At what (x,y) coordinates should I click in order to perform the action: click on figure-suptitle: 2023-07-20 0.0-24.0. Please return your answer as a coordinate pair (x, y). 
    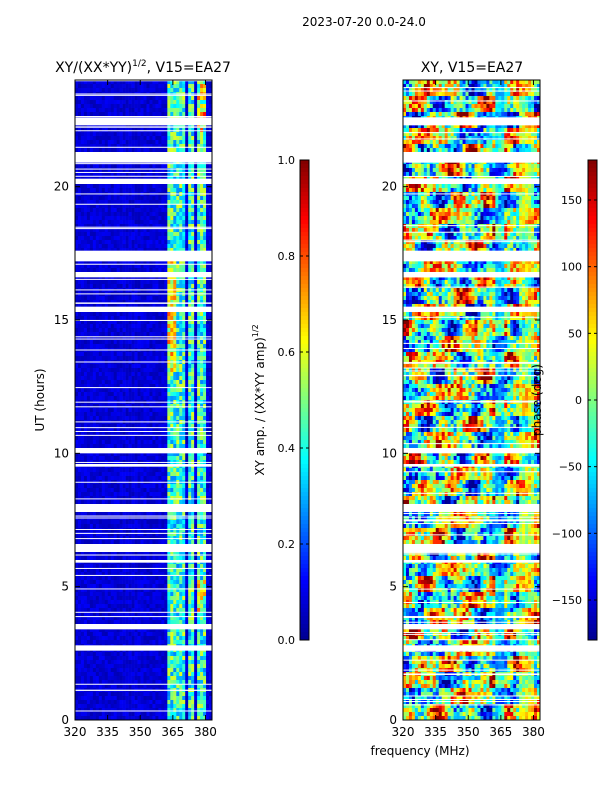
    Looking at the image, I should click on (364, 22).